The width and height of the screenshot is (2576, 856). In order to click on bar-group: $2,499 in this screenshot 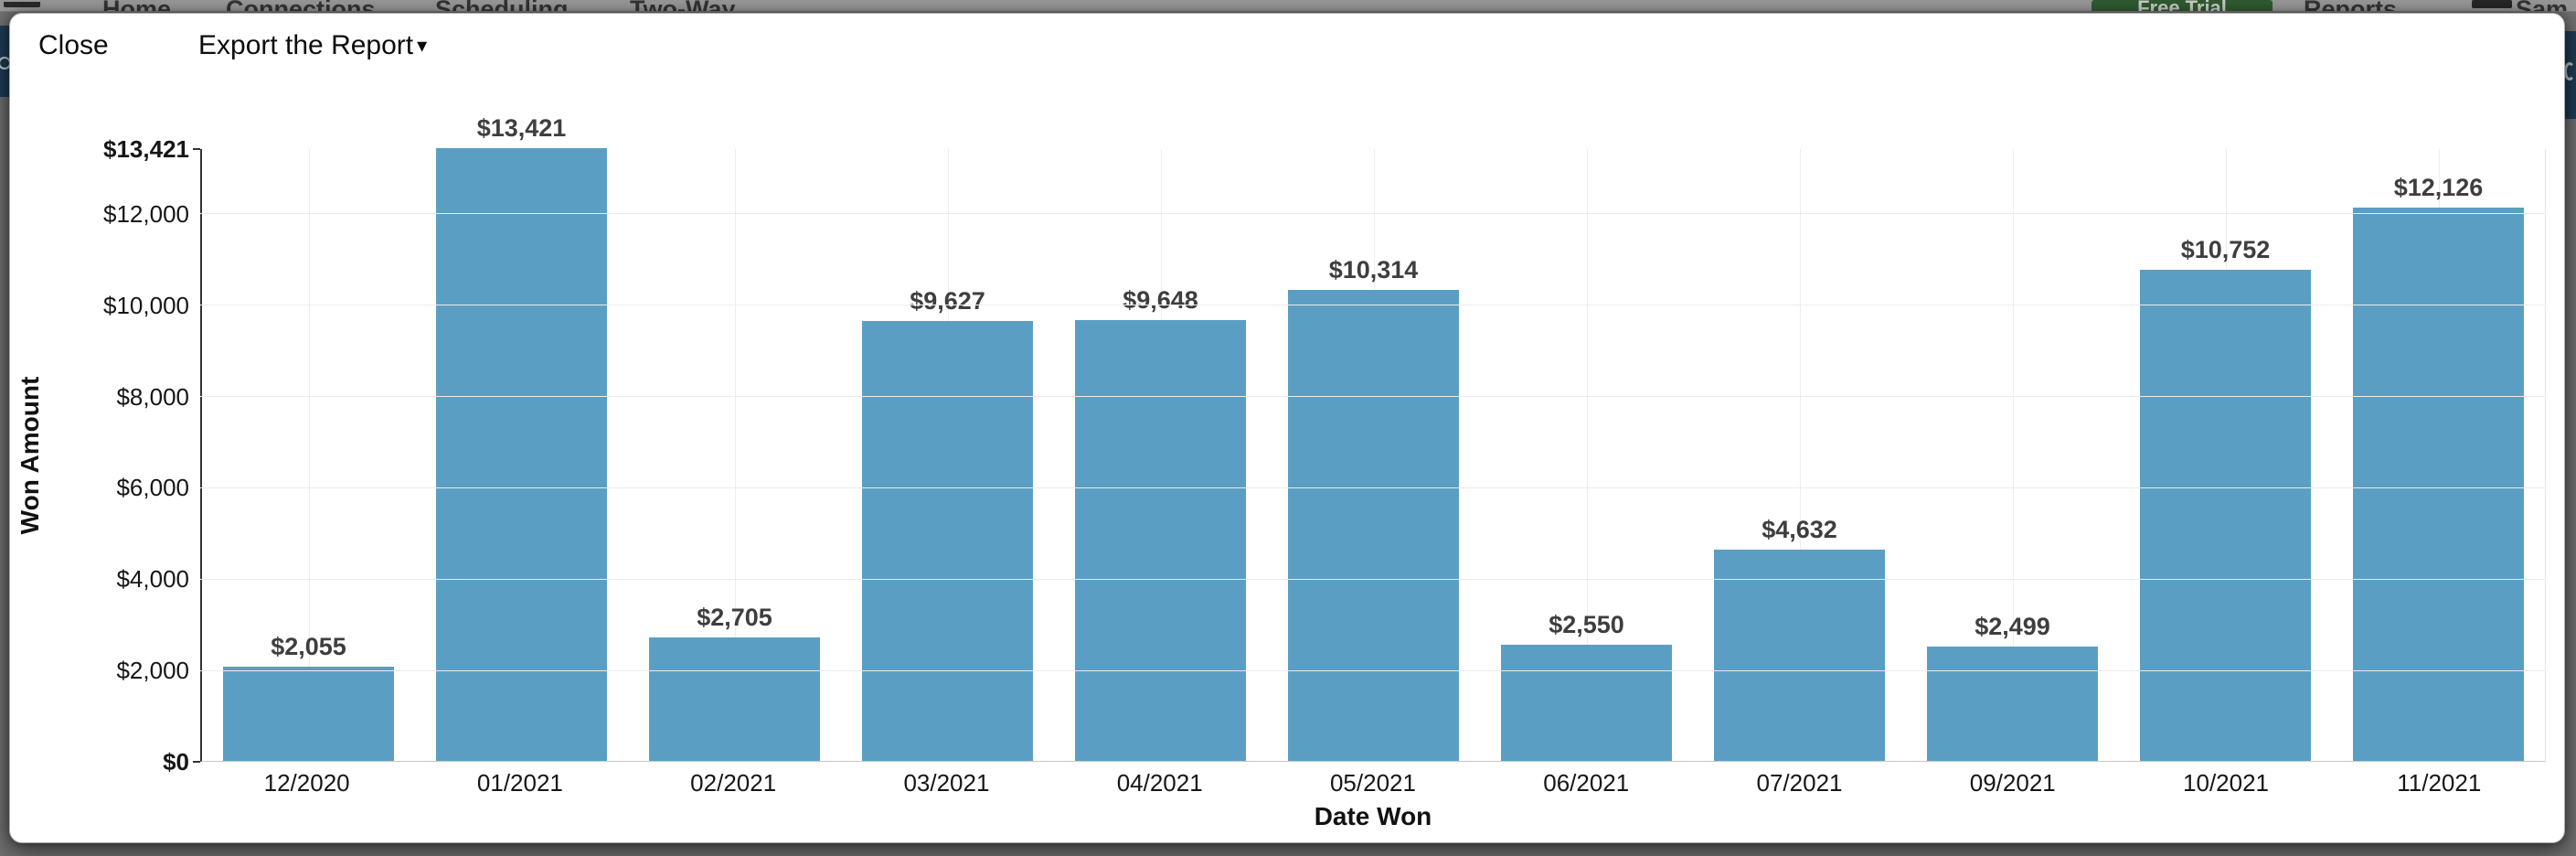, I will do `click(2012, 455)`.